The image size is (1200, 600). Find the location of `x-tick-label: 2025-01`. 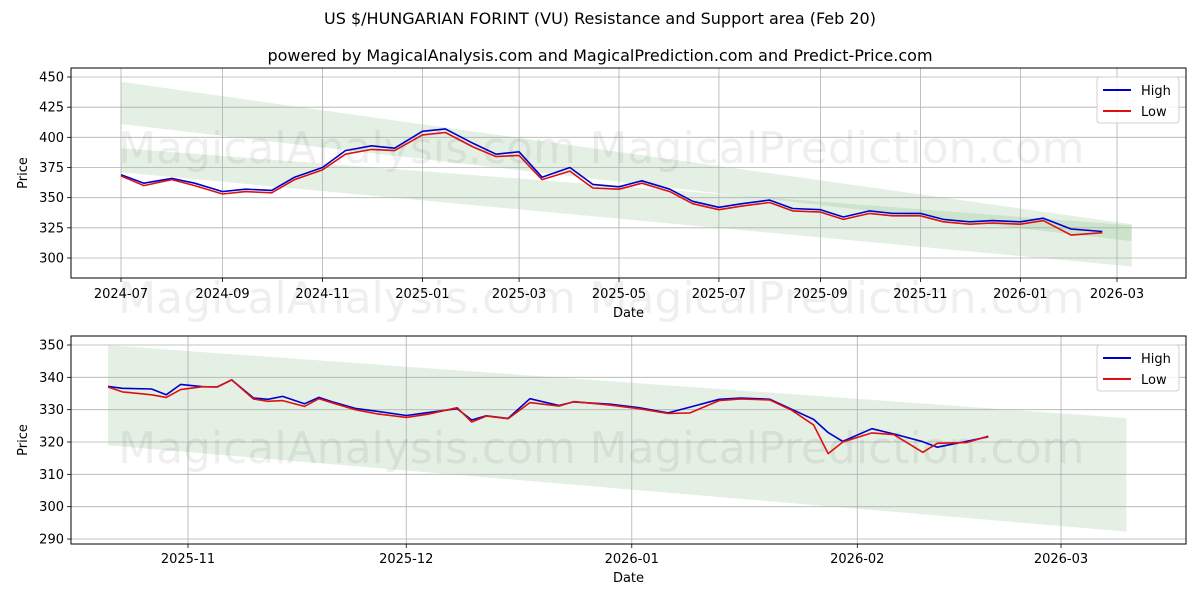

x-tick-label: 2025-01 is located at coordinates (422, 294).